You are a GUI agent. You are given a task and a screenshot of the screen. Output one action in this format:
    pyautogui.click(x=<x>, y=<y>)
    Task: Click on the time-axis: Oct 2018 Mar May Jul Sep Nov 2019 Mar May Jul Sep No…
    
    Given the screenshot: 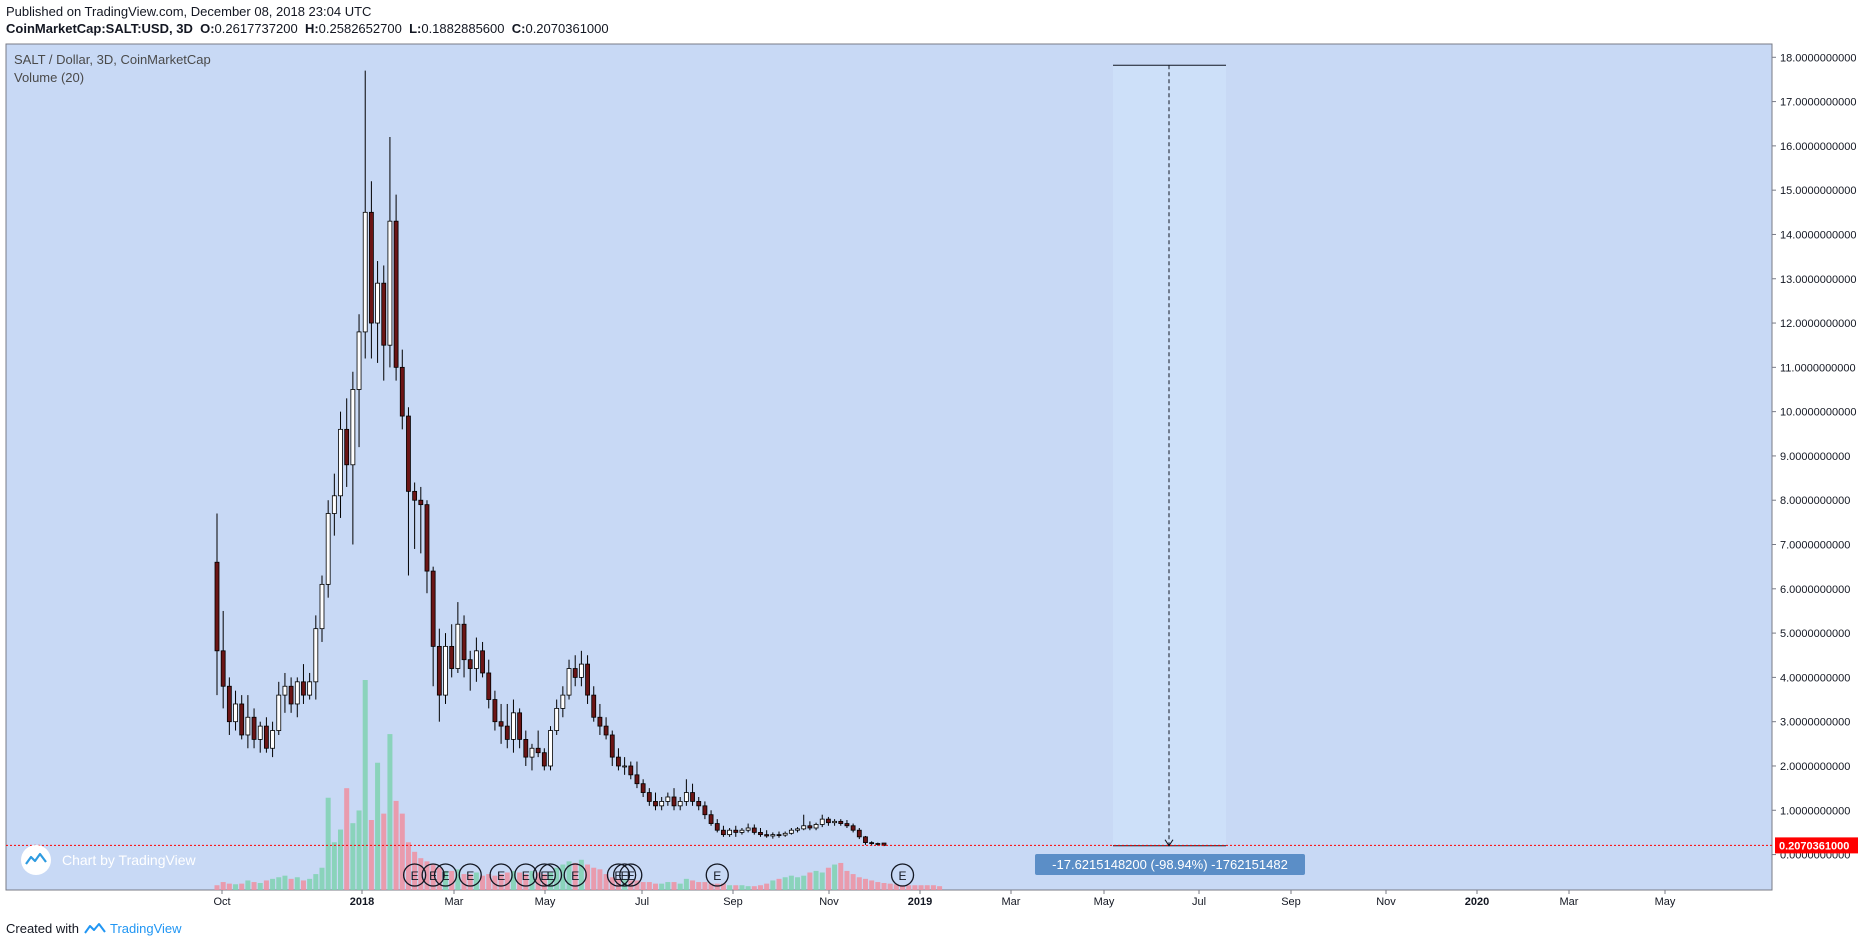 What is the action you would take?
    pyautogui.click(x=944, y=899)
    